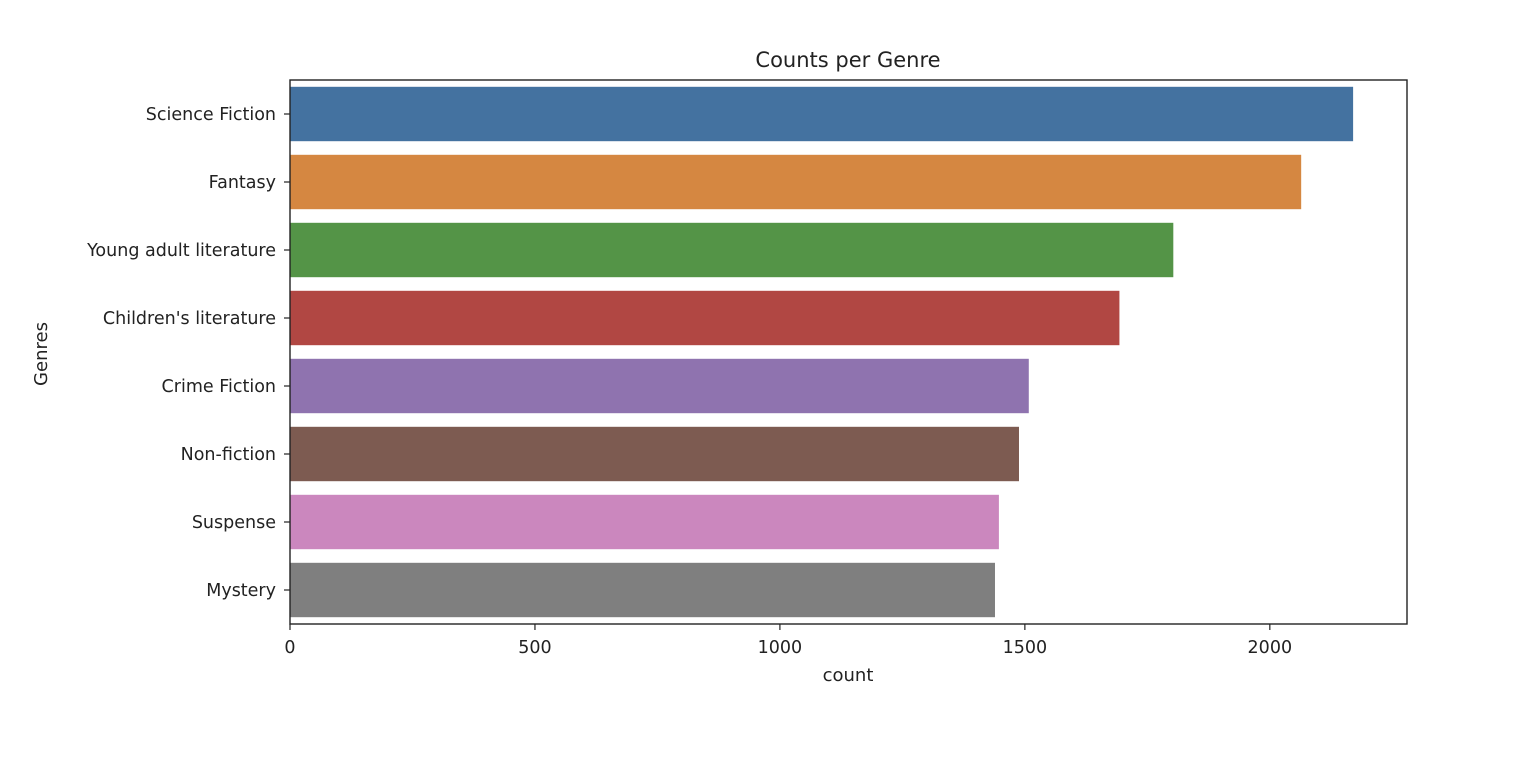  What do you see at coordinates (780, 648) in the screenshot?
I see `x-tick-label: 1000` at bounding box center [780, 648].